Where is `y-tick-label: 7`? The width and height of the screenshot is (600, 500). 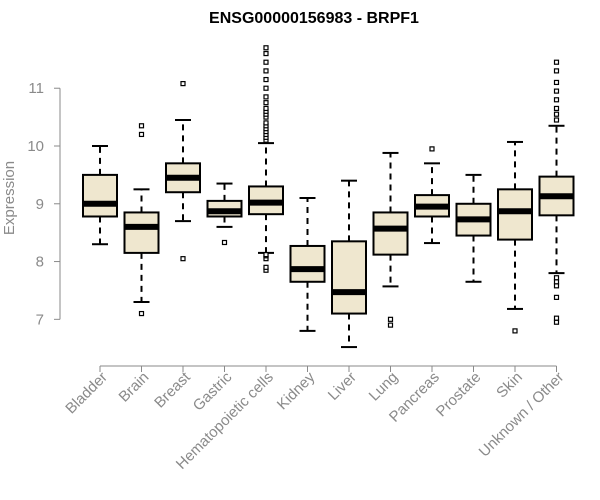 y-tick-label: 7 is located at coordinates (40, 319).